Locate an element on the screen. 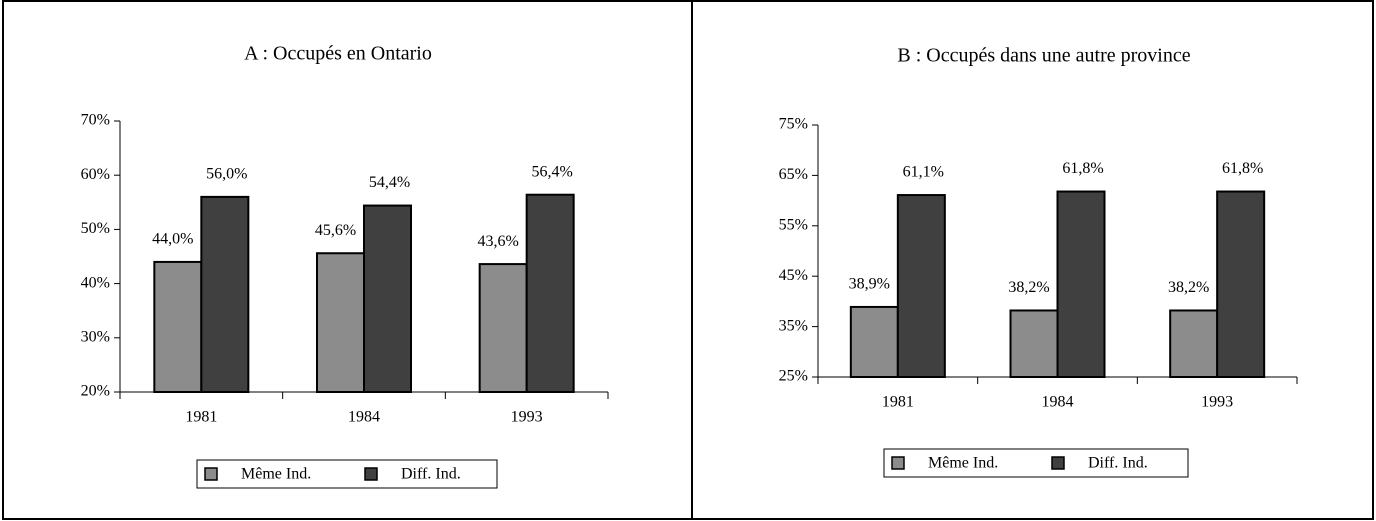 This screenshot has width=1376, height=521. data-label: 56,0% is located at coordinates (226, 174).